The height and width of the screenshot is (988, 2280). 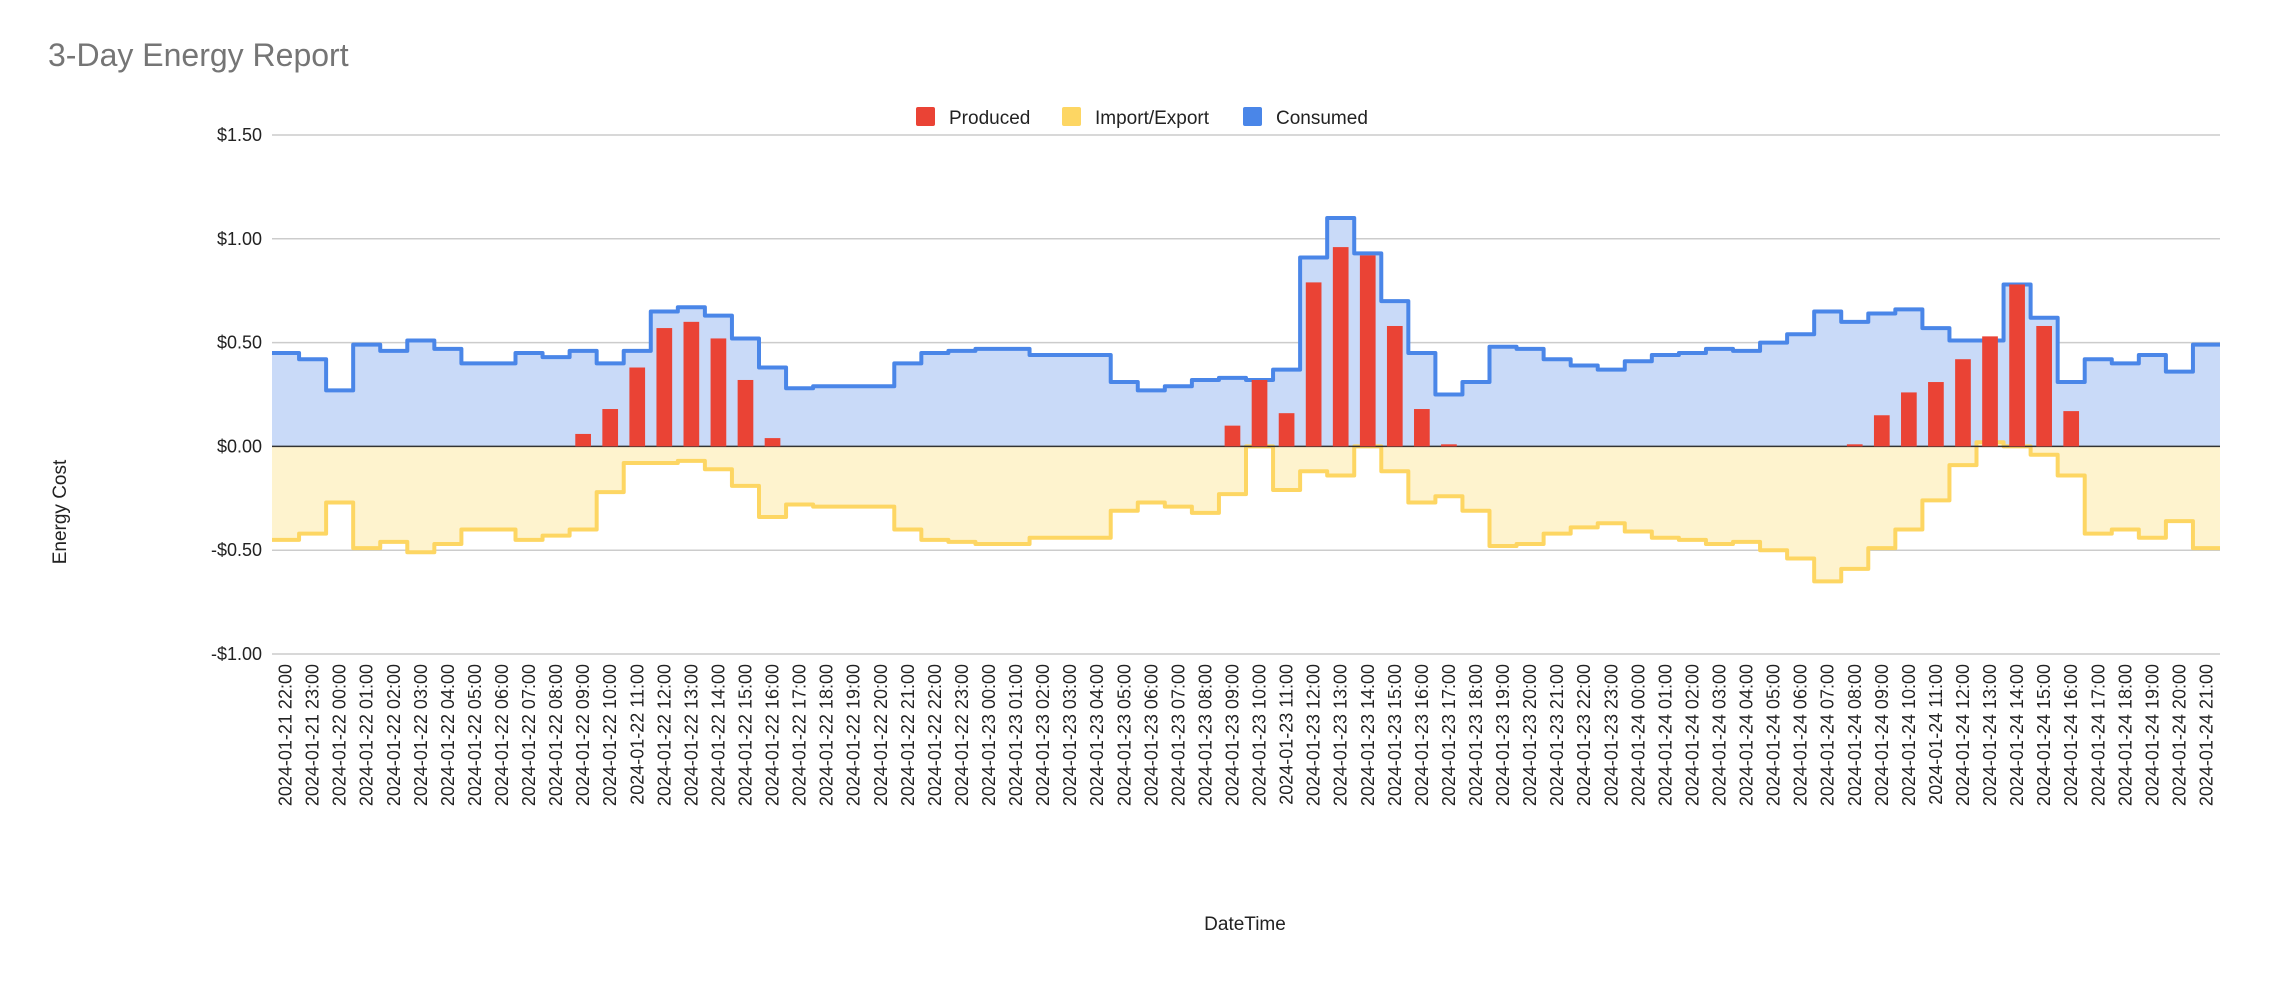 What do you see at coordinates (1963, 735) in the screenshot?
I see `x-tick-label: 2024-01-24 12:00` at bounding box center [1963, 735].